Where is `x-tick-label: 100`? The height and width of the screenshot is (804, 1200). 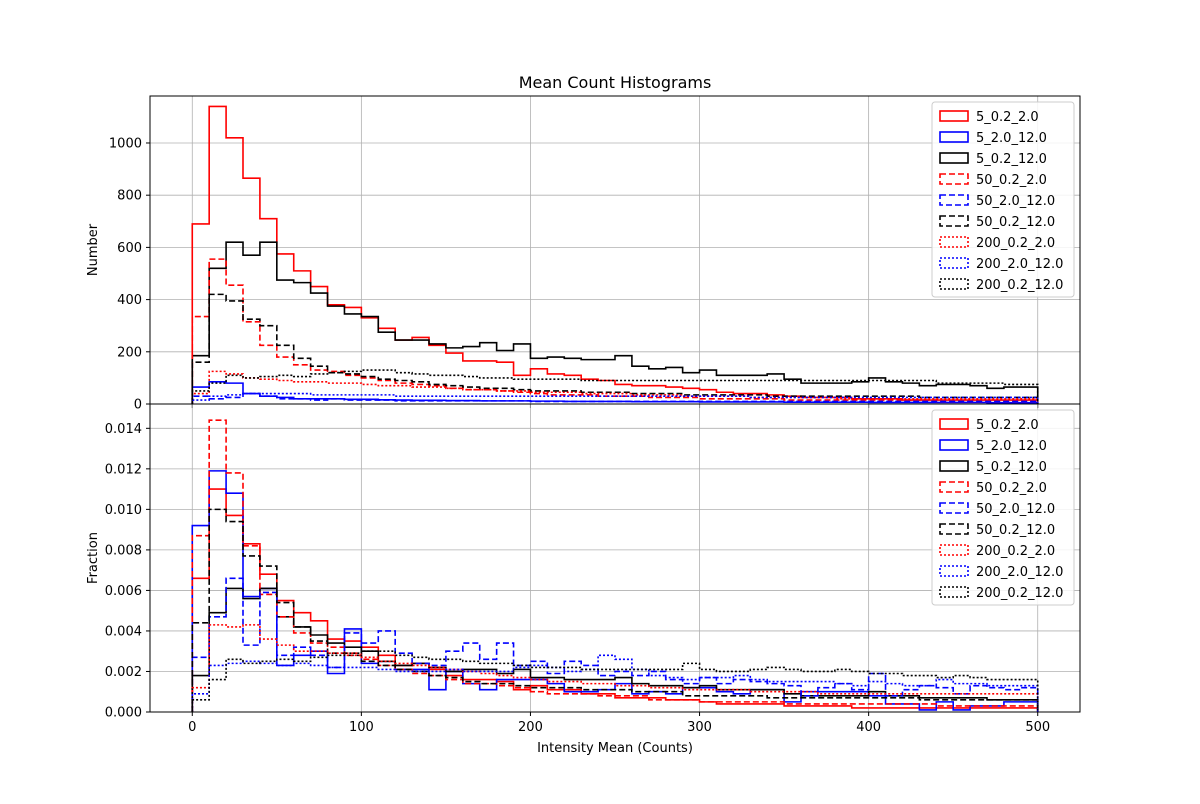 x-tick-label: 100 is located at coordinates (361, 727).